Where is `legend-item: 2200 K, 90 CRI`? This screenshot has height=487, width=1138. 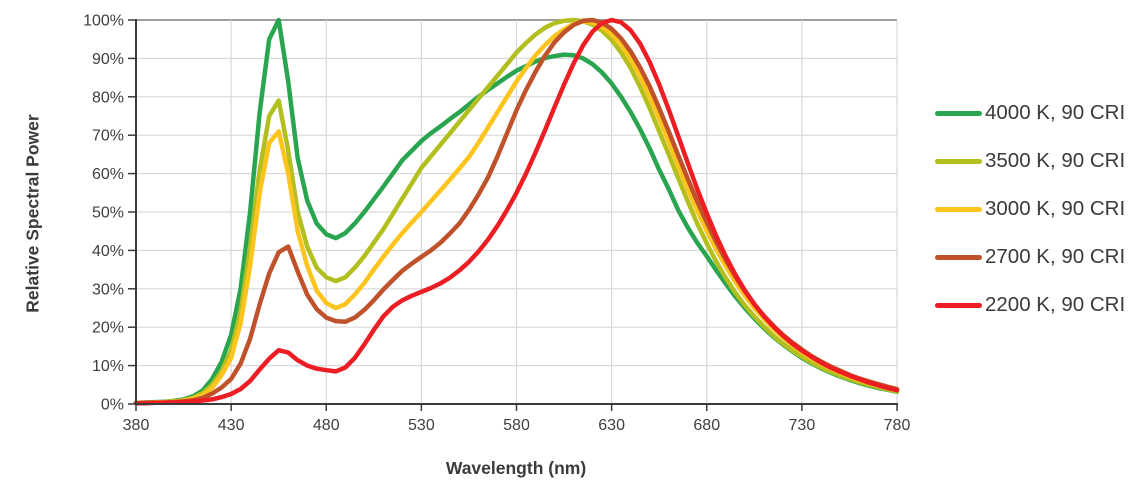 legend-item: 2200 K, 90 CRI is located at coordinates (1030, 305).